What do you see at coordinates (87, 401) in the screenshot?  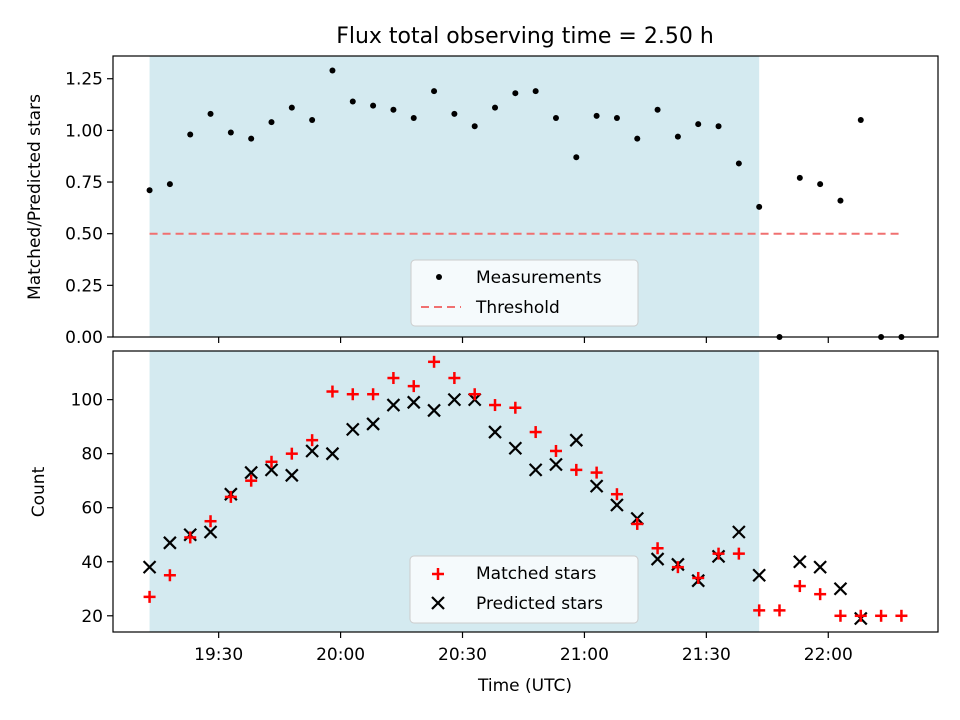 I see `bottom-y-tick-label: 100` at bounding box center [87, 401].